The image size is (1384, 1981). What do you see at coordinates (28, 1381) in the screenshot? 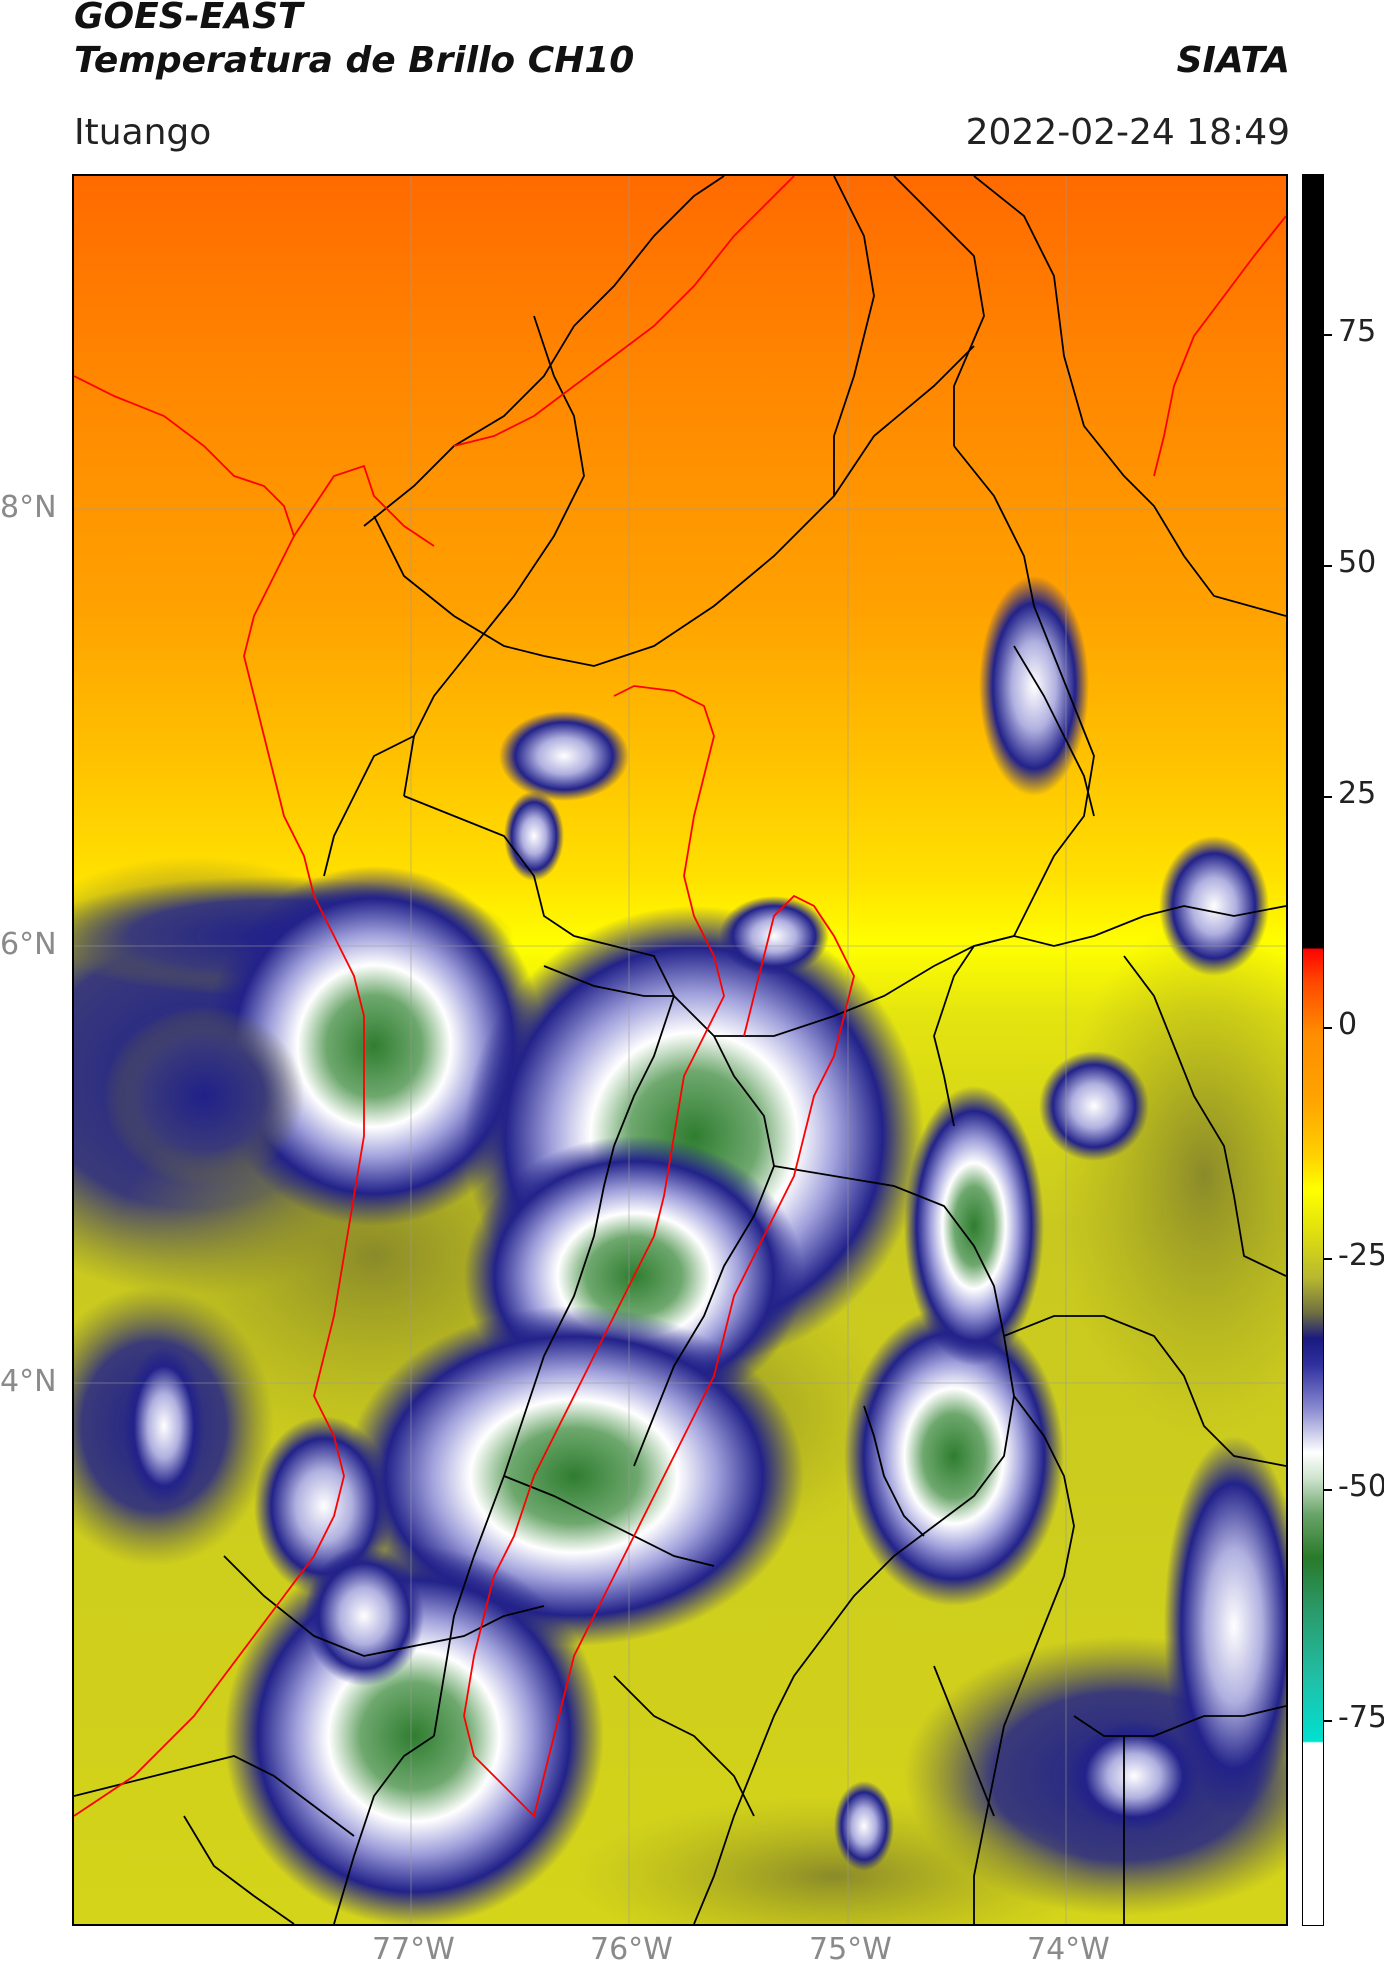
I see `lat-label-4n: 4°N` at bounding box center [28, 1381].